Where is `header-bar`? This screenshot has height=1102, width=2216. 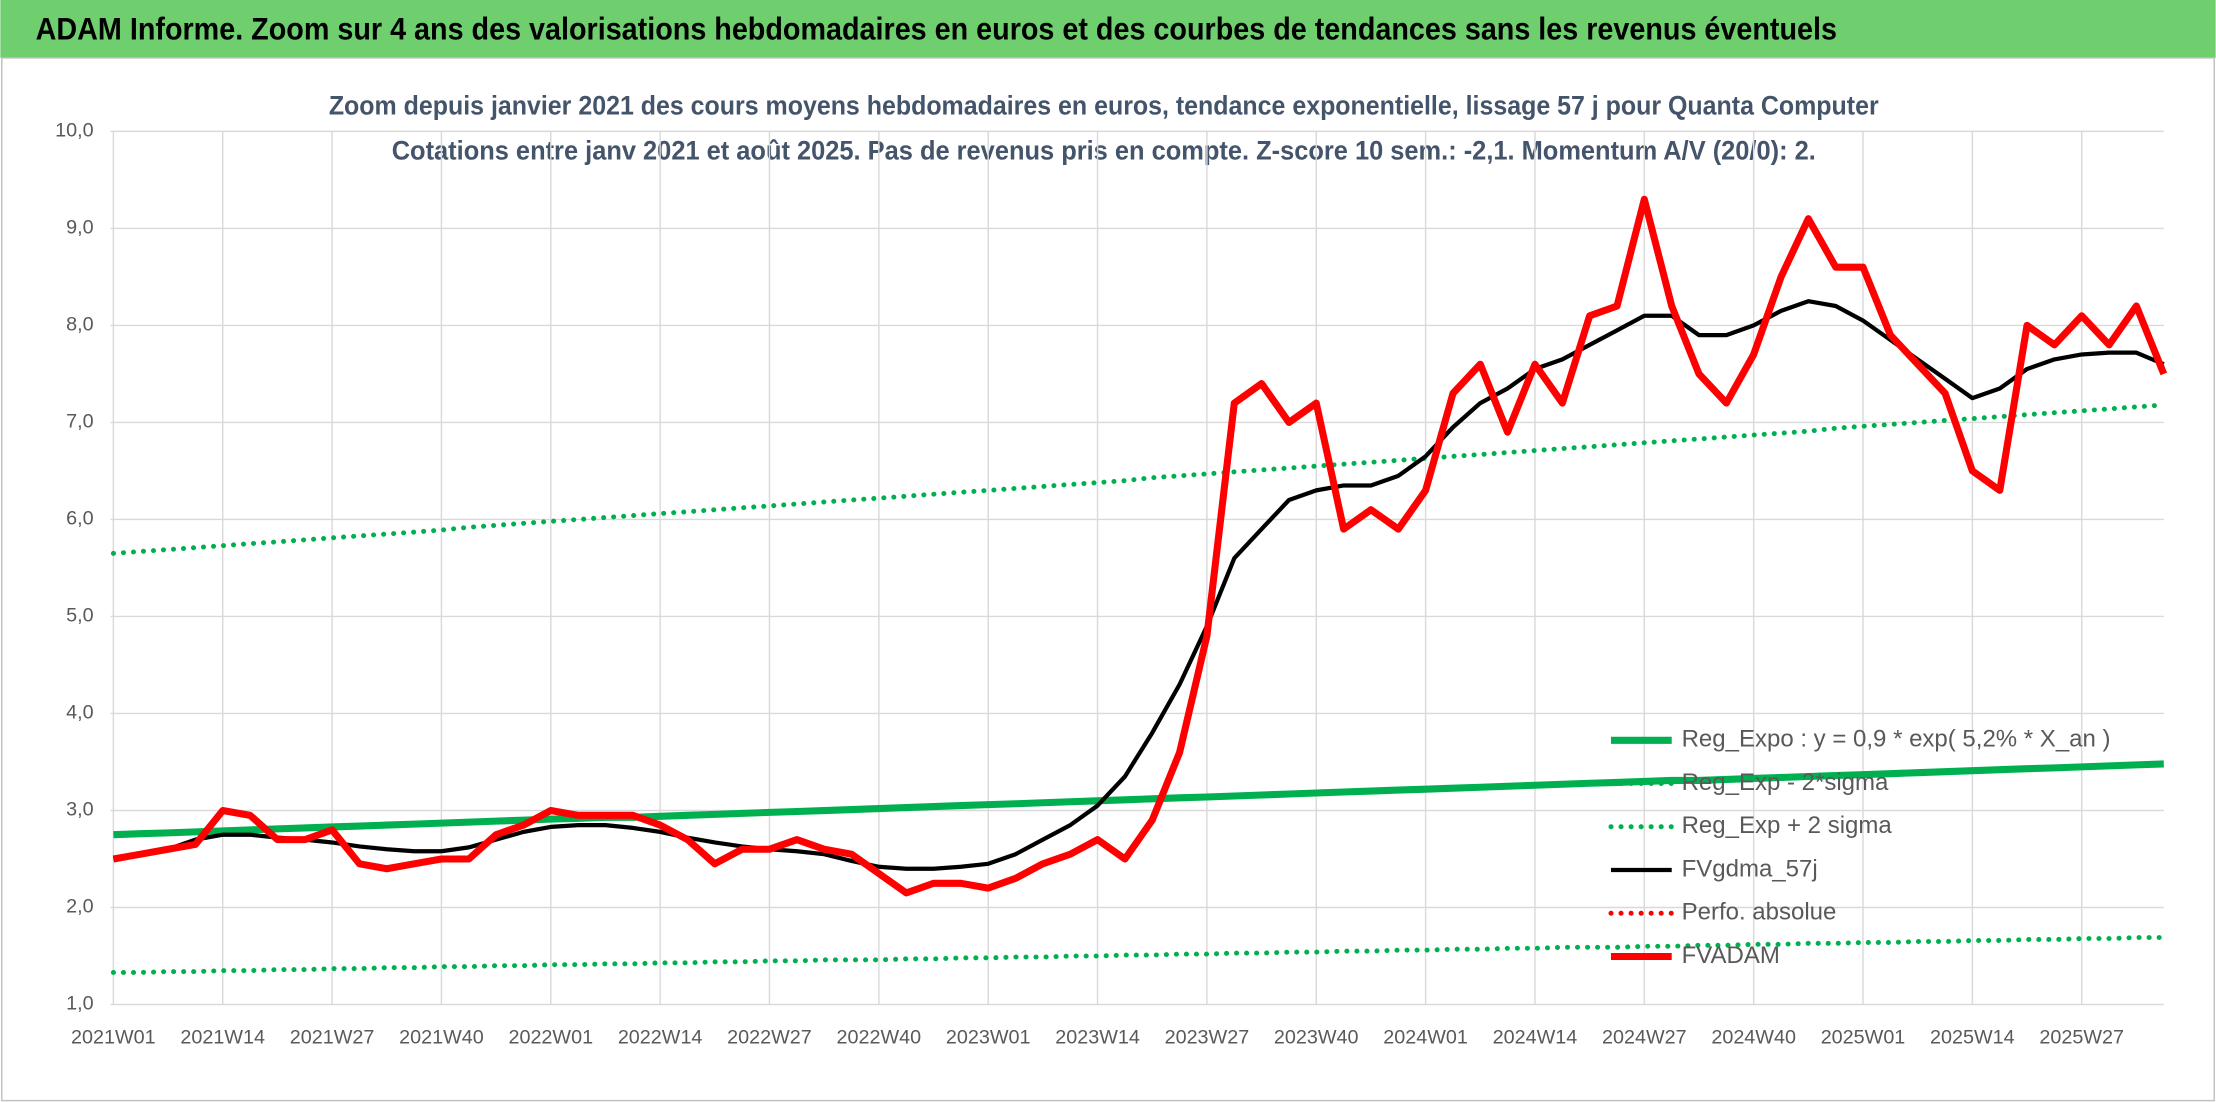
header-bar is located at coordinates (1108, 29).